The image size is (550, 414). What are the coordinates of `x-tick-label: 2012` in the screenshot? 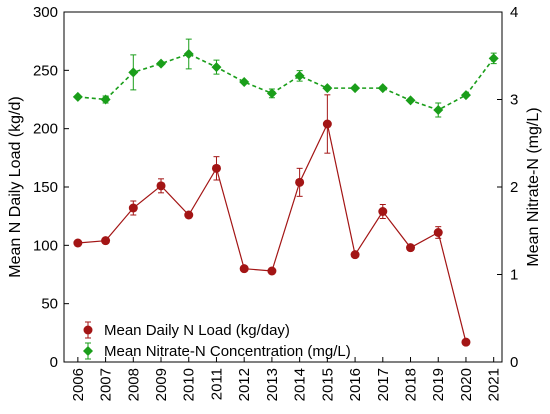 It's located at (244, 384).